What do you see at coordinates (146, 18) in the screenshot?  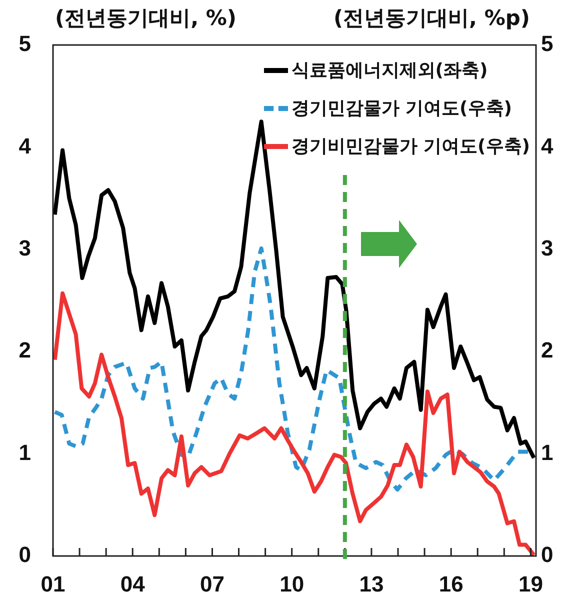 I see `y-axis-title: (전년동기대비, %)` at bounding box center [146, 18].